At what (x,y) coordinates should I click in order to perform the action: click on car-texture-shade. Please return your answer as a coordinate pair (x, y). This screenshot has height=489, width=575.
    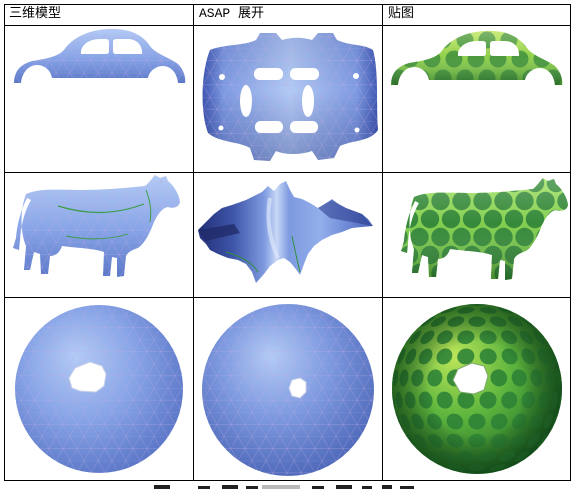
    Looking at the image, I should click on (477, 57).